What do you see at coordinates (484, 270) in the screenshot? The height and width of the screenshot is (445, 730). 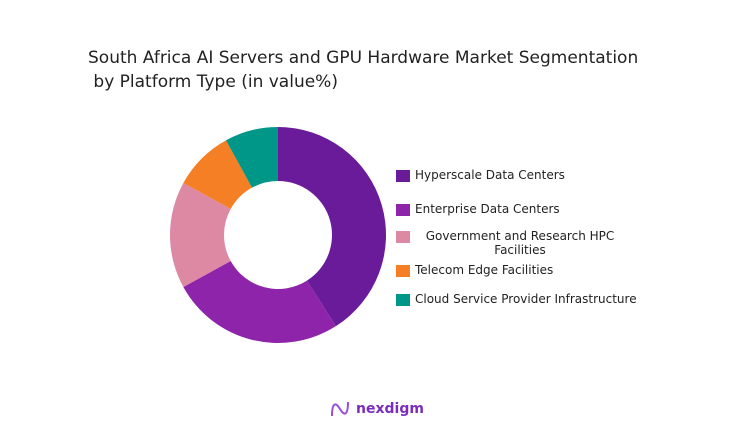 I see `legend-label: Telecom Edge Facilities` at bounding box center [484, 270].